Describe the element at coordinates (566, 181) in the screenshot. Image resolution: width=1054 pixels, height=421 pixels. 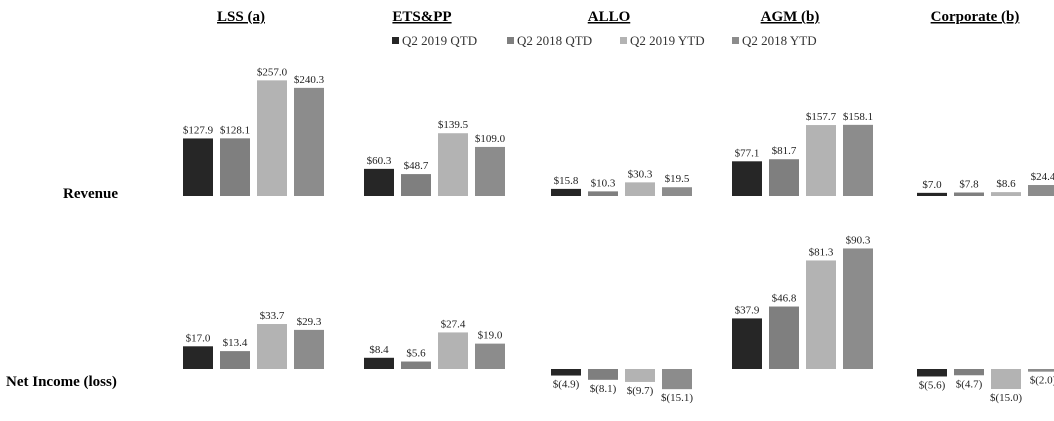
I see `revenue-data-label: $15.8` at that location.